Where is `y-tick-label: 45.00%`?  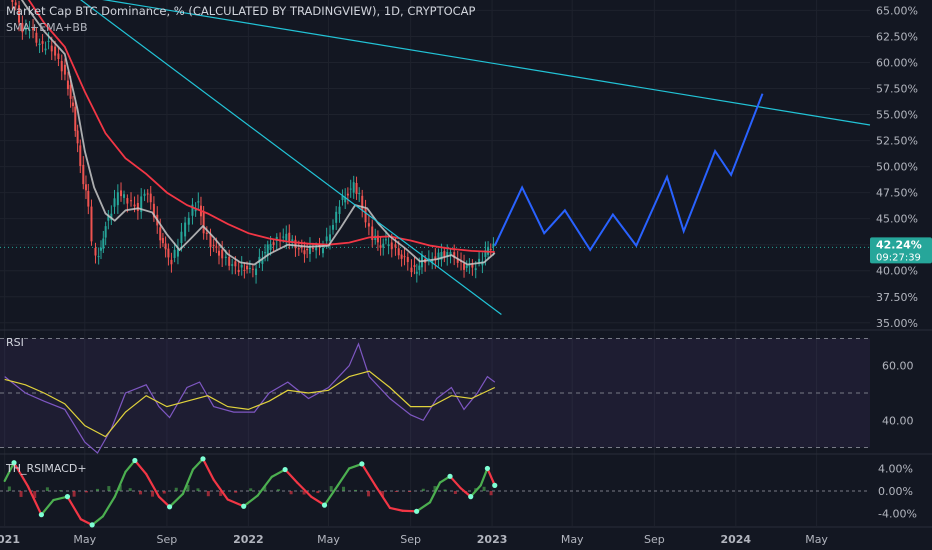 y-tick-label: 45.00% is located at coordinates (897, 219).